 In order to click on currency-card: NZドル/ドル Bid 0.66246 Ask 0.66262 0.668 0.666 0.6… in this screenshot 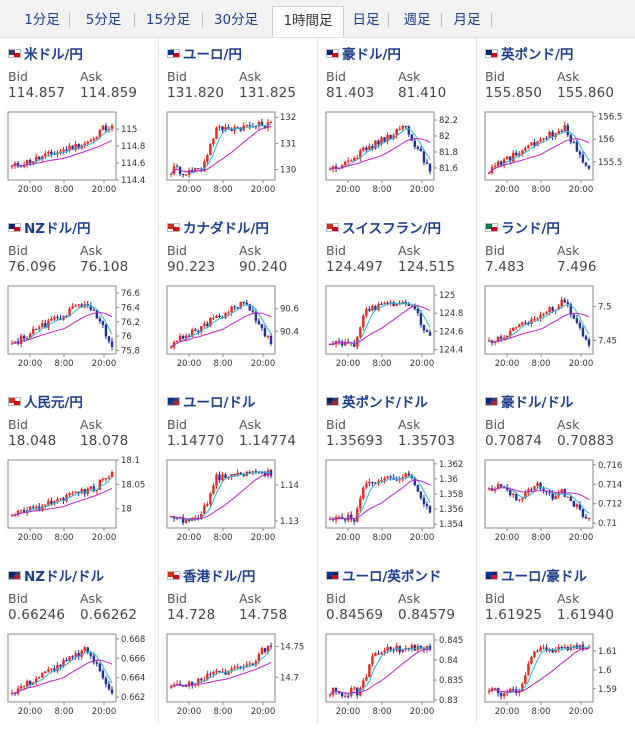, I will do `click(79, 646)`.